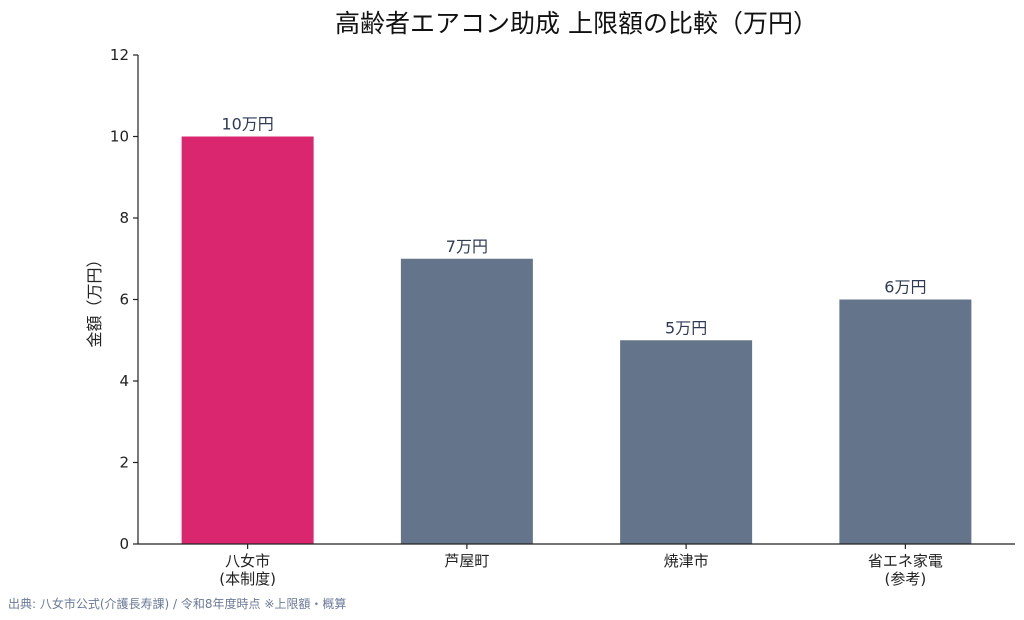  What do you see at coordinates (905, 287) in the screenshot?
I see `bar-value-label: 6万円` at bounding box center [905, 287].